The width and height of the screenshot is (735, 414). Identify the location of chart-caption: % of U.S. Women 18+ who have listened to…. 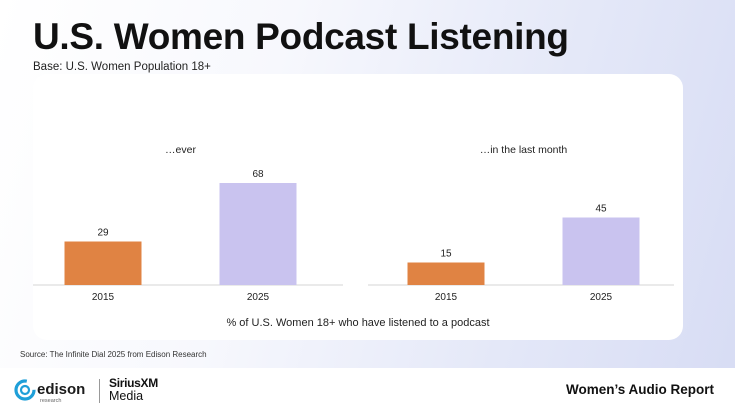
(358, 323).